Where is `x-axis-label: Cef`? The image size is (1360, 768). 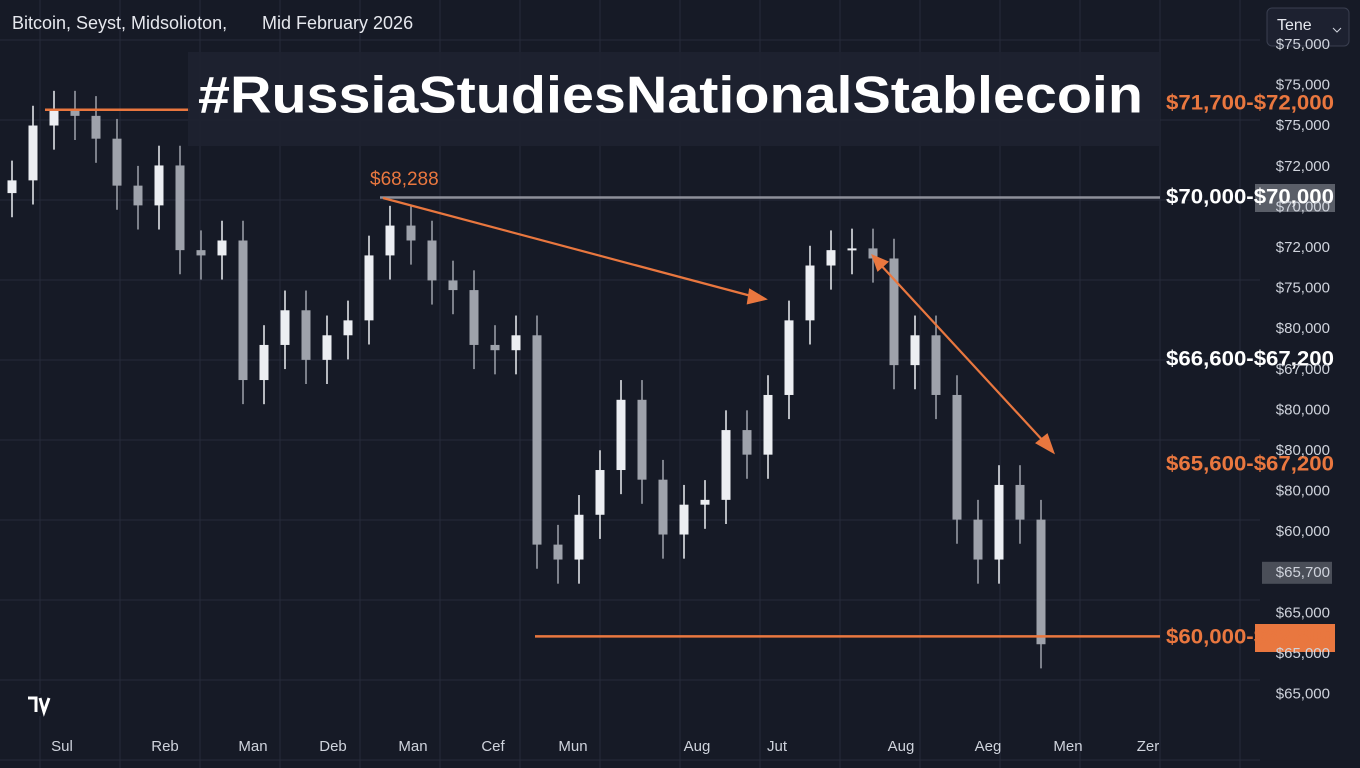
x-axis-label: Cef is located at coordinates (493, 746).